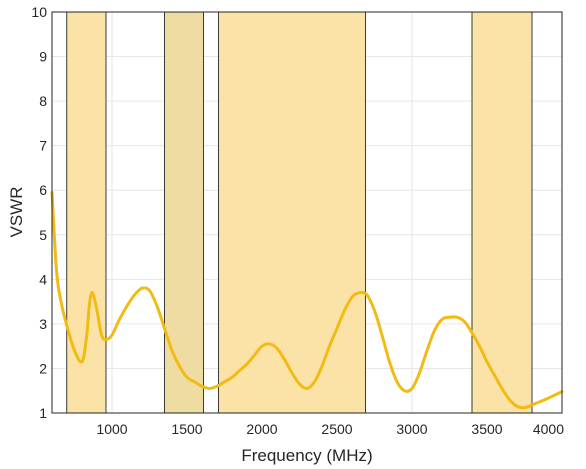 The width and height of the screenshot is (586, 469). Describe the element at coordinates (43, 57) in the screenshot. I see `y-tick-label-9: 9` at that location.